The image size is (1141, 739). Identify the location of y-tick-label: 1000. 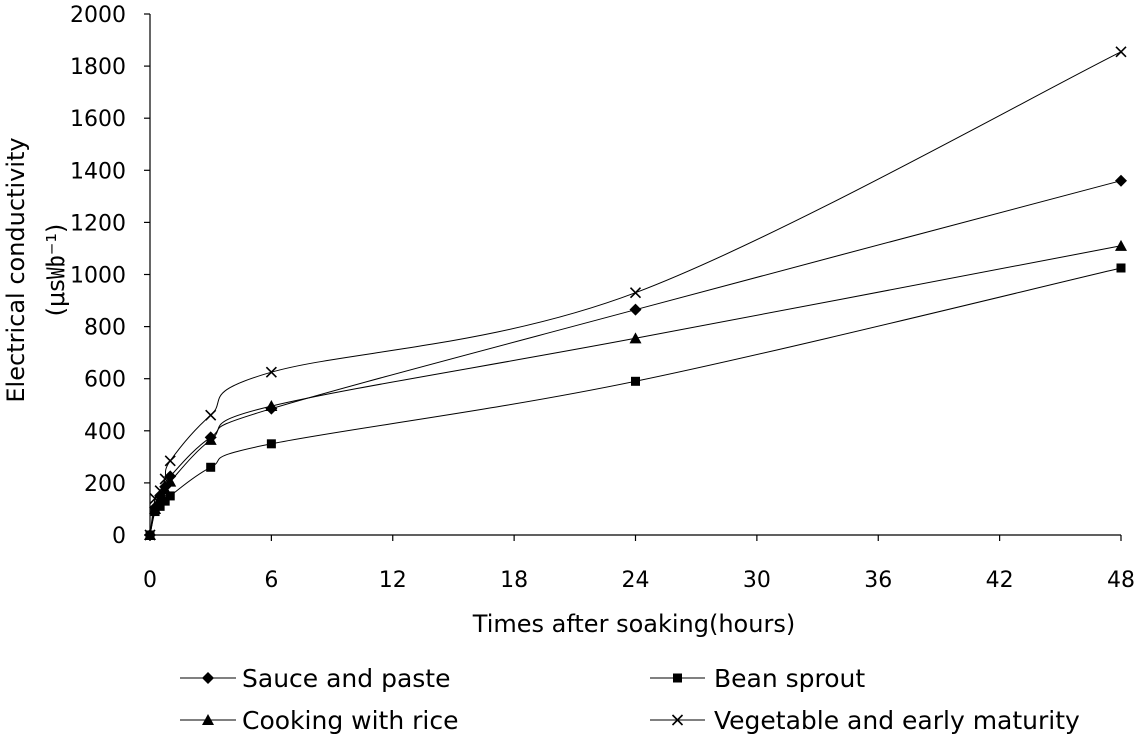
(98, 276).